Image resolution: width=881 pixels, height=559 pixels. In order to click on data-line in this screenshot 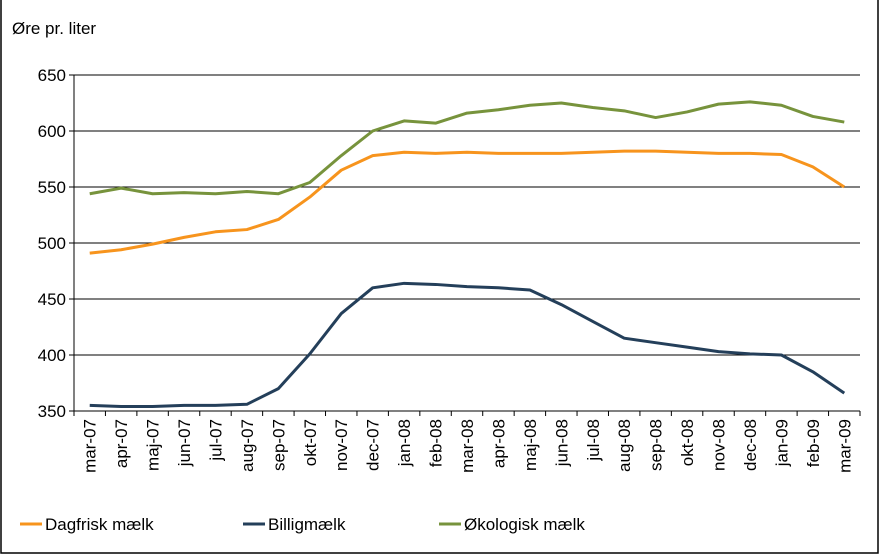, I will do `click(467, 148)`.